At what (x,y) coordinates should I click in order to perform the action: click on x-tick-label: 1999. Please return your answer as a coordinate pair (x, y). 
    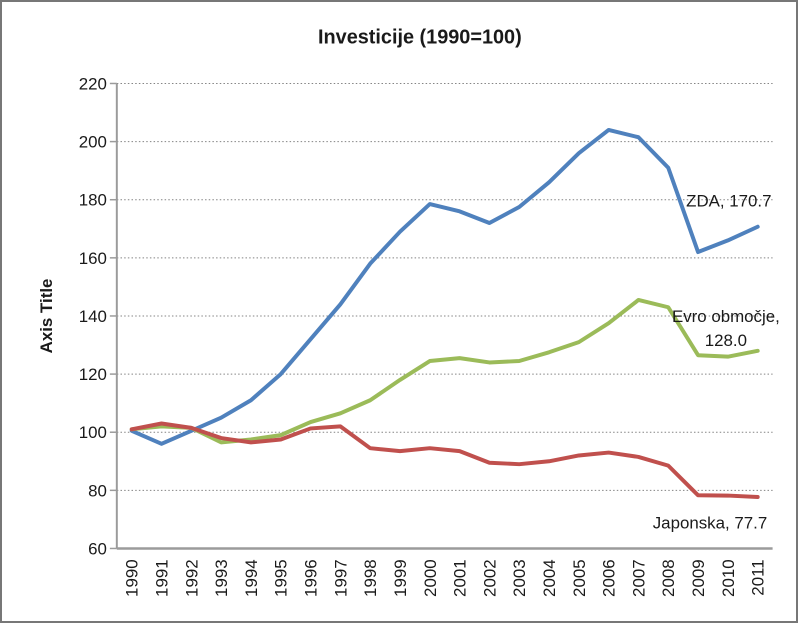
    Looking at the image, I should click on (400, 578).